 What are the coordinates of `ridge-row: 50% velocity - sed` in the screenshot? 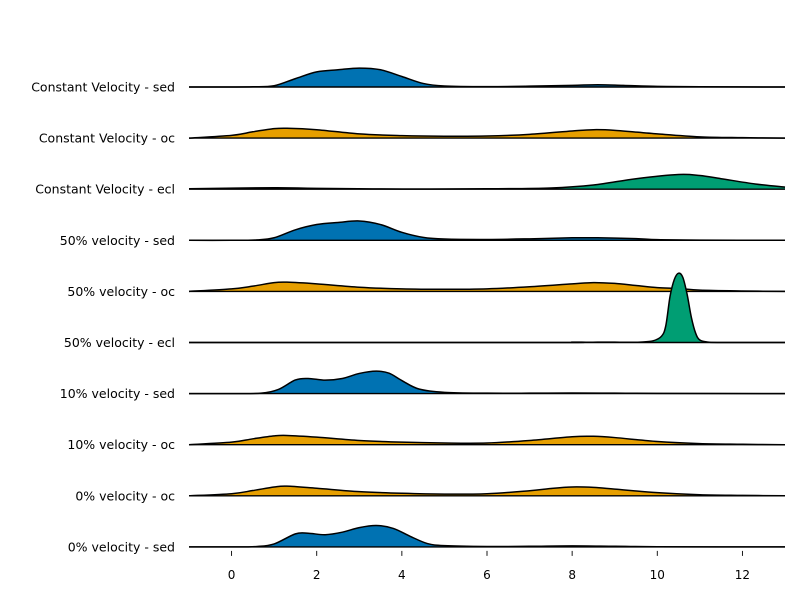 It's located at (423, 234).